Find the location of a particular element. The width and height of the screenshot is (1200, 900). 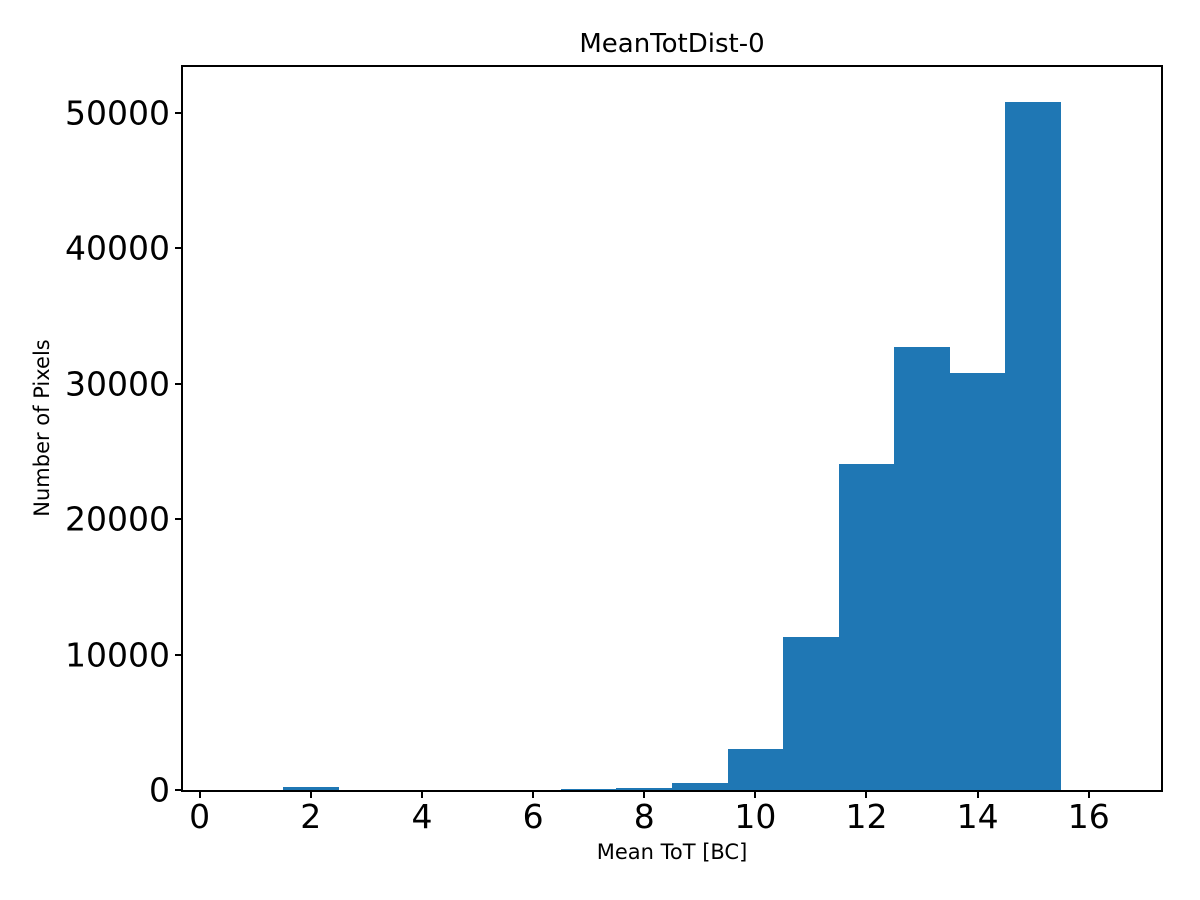

y-tick-label: 50000 is located at coordinates (117, 113).